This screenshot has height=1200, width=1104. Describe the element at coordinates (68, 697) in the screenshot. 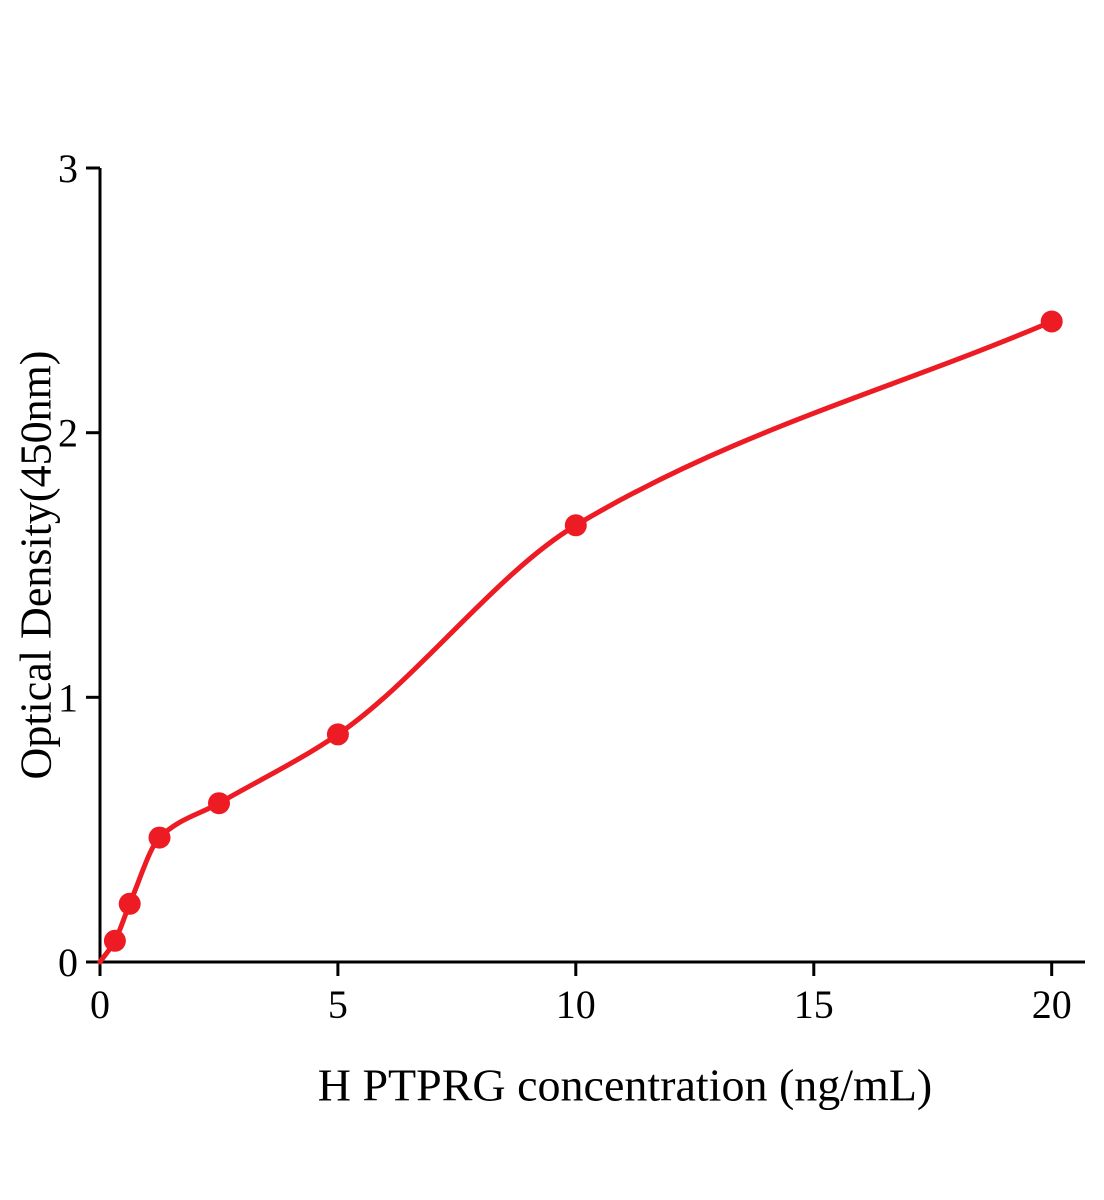

I see `y-tick-label: 1` at that location.